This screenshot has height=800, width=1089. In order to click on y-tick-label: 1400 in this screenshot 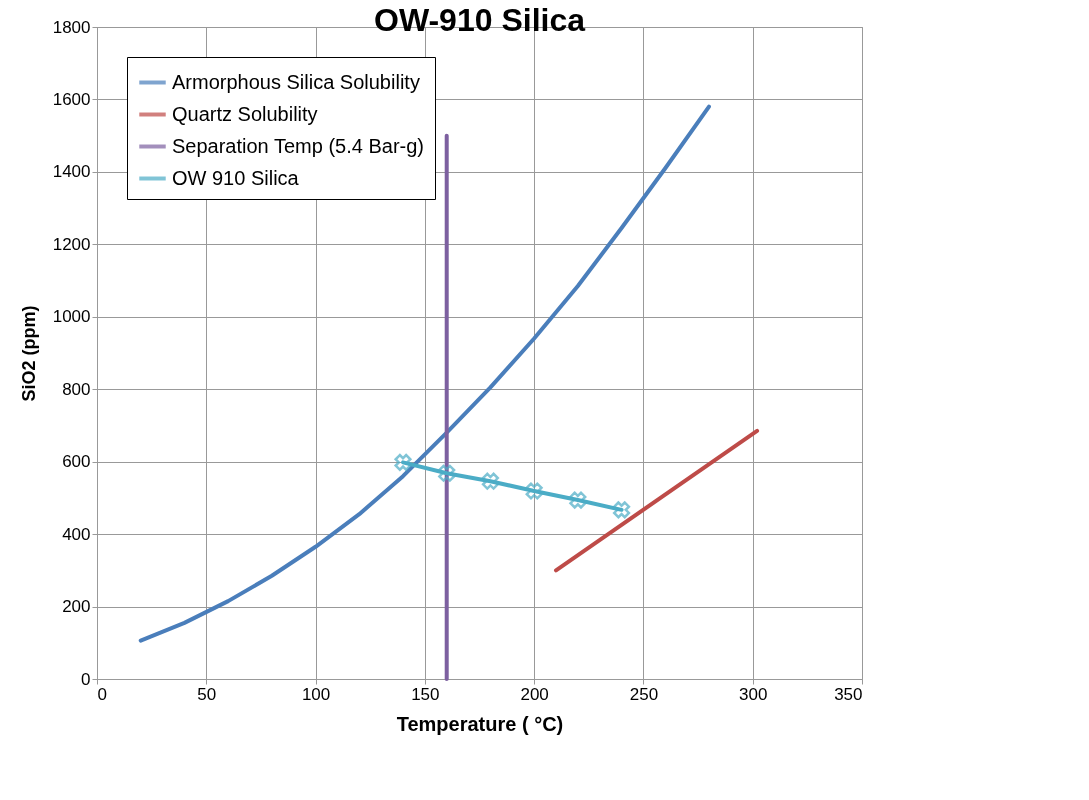, I will do `click(71, 172)`.